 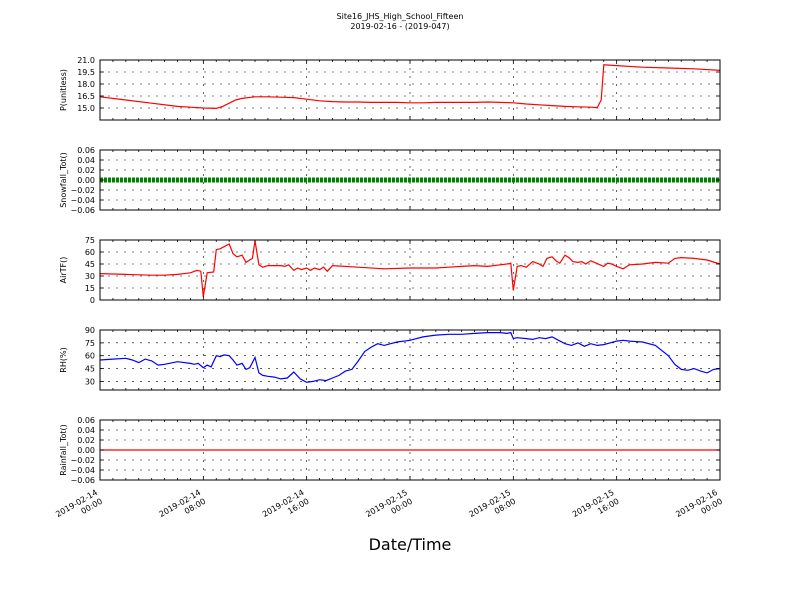 I want to click on panel-3: 0 15 30 45 60 75 AirTF(), so click(x=390, y=270).